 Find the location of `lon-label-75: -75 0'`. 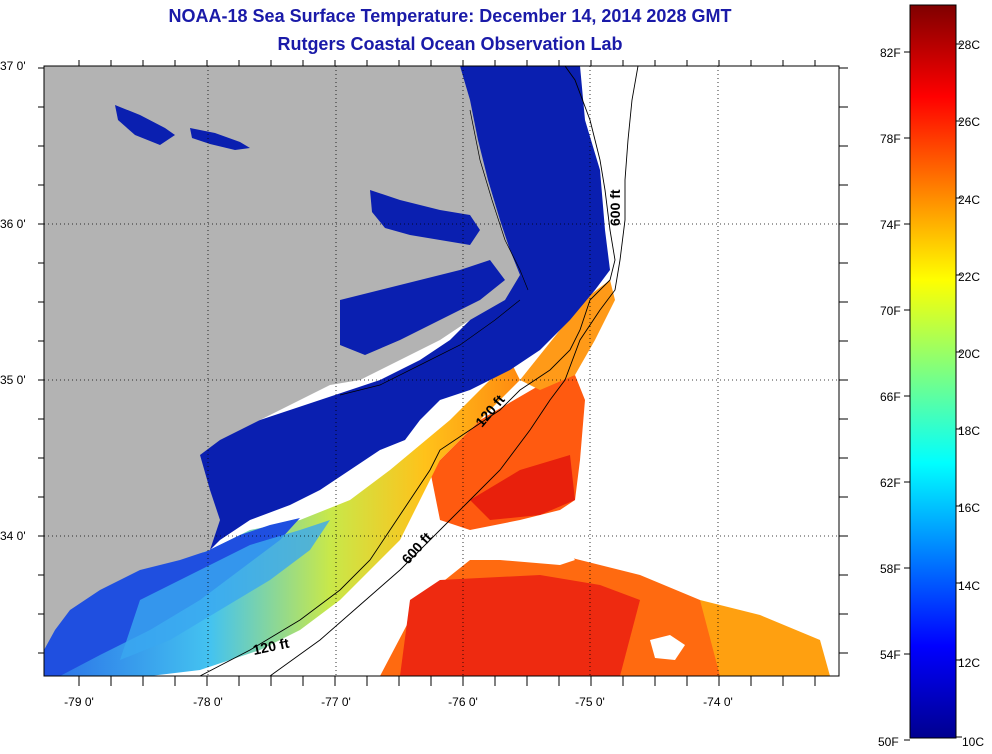

lon-label-75: -75 0' is located at coordinates (590, 702).